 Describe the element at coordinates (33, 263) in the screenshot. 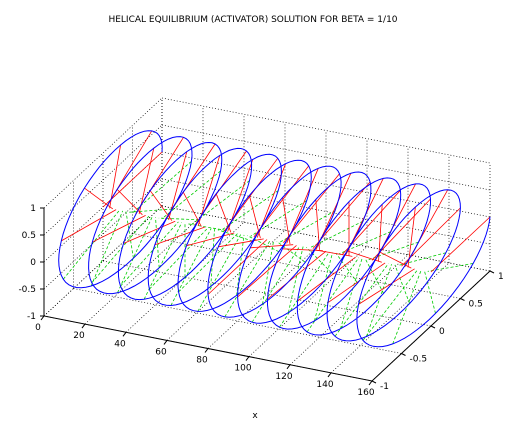

I see `z-tick-label: 0` at that location.